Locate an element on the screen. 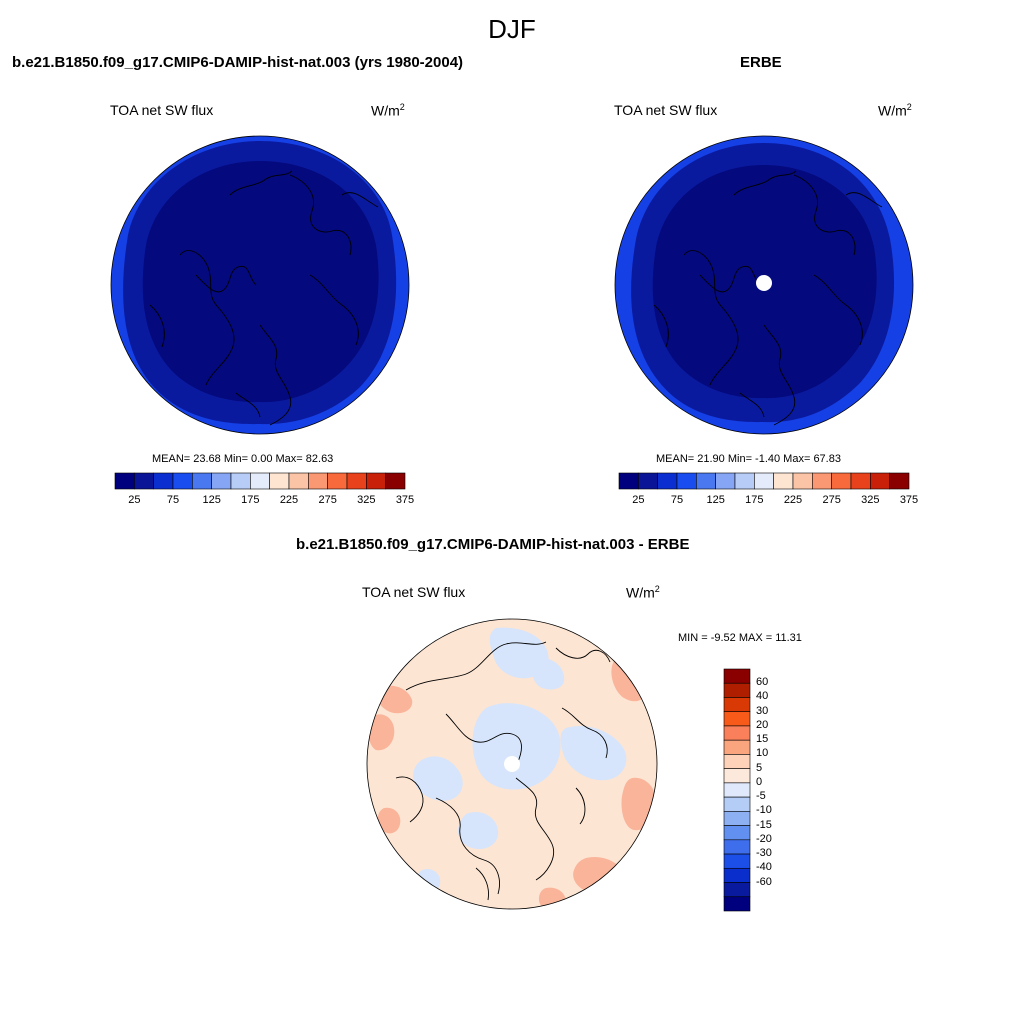 The height and width of the screenshot is (1024, 1024). left-colorbar-label: 275 is located at coordinates (327, 500).